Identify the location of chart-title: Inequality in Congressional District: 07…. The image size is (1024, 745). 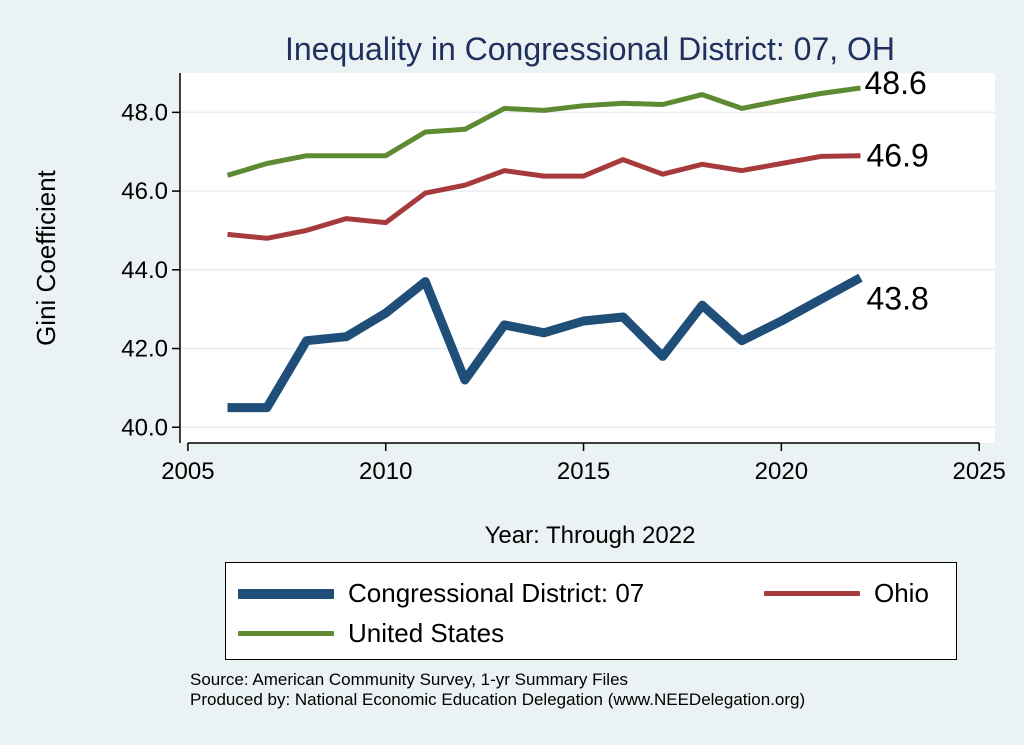
(590, 49).